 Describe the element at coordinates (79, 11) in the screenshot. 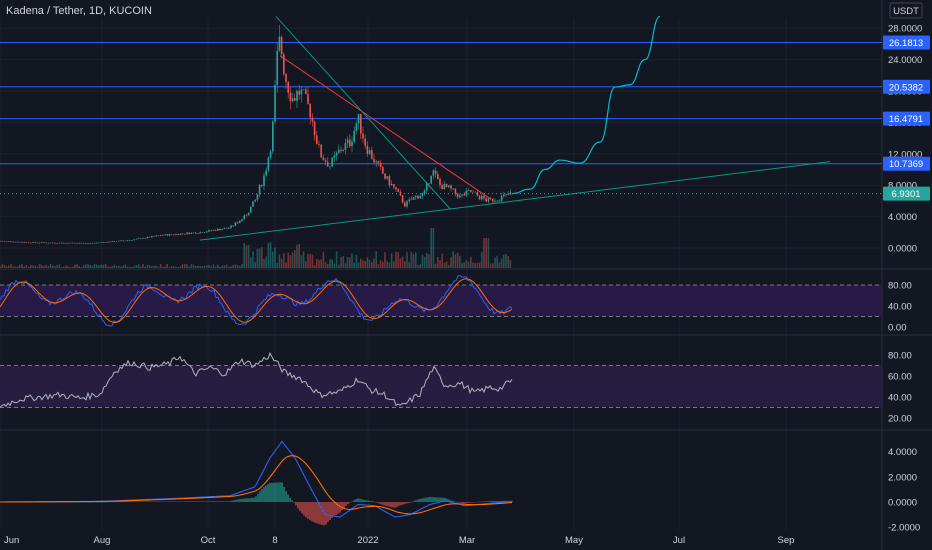

I see `chart-title: Kadena / Tether, 1D, KUCOIN` at that location.